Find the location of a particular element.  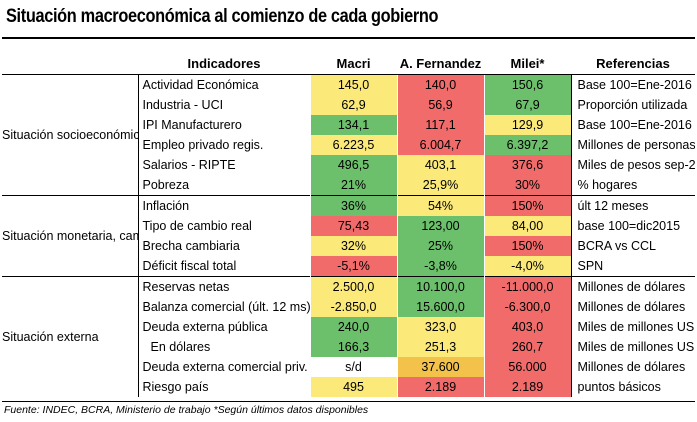

indicator-label: Actividad Económica is located at coordinates (223, 84).